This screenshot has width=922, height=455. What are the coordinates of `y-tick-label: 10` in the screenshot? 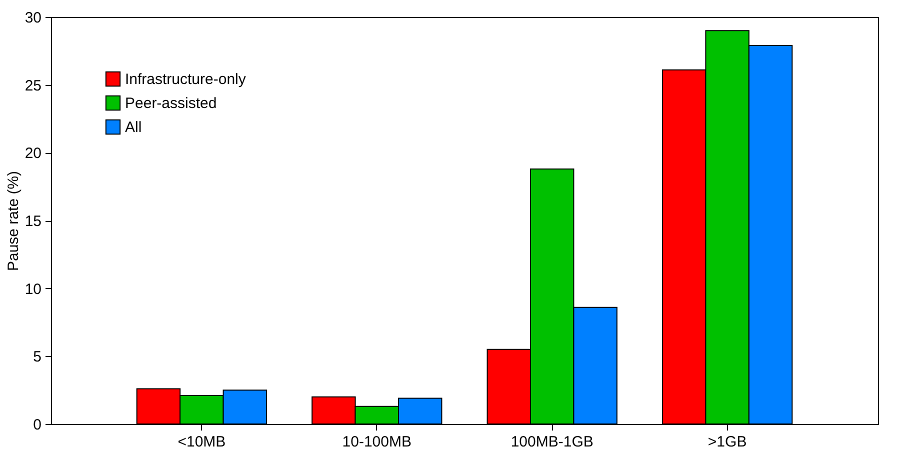 It's located at (33, 289).